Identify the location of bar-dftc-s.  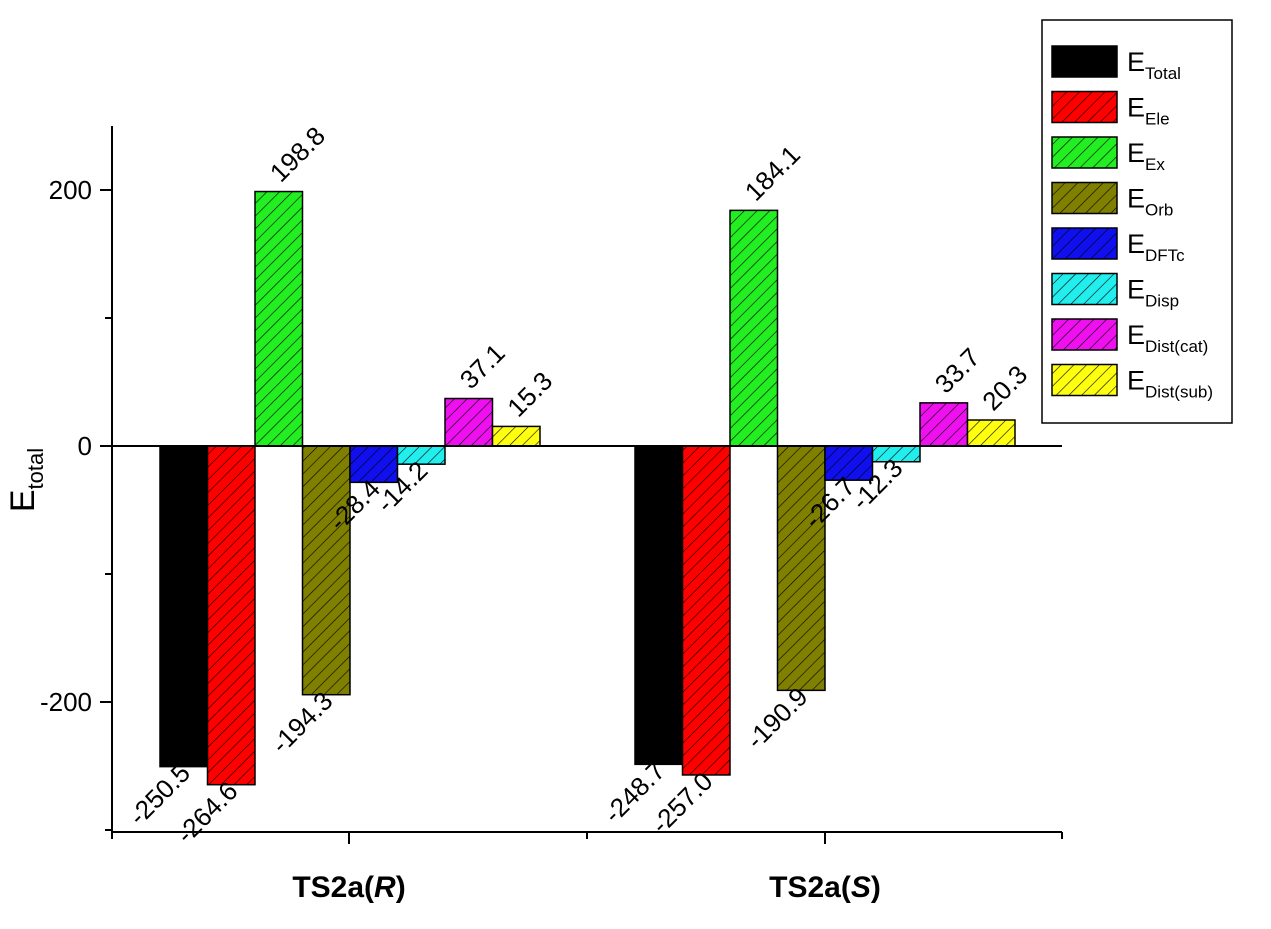
(849, 463).